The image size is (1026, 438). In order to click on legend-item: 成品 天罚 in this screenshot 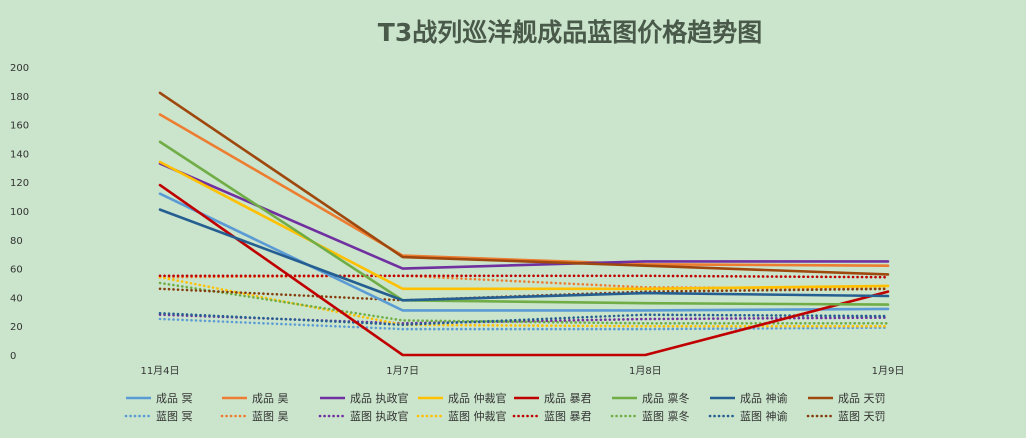, I will do `click(847, 398)`.